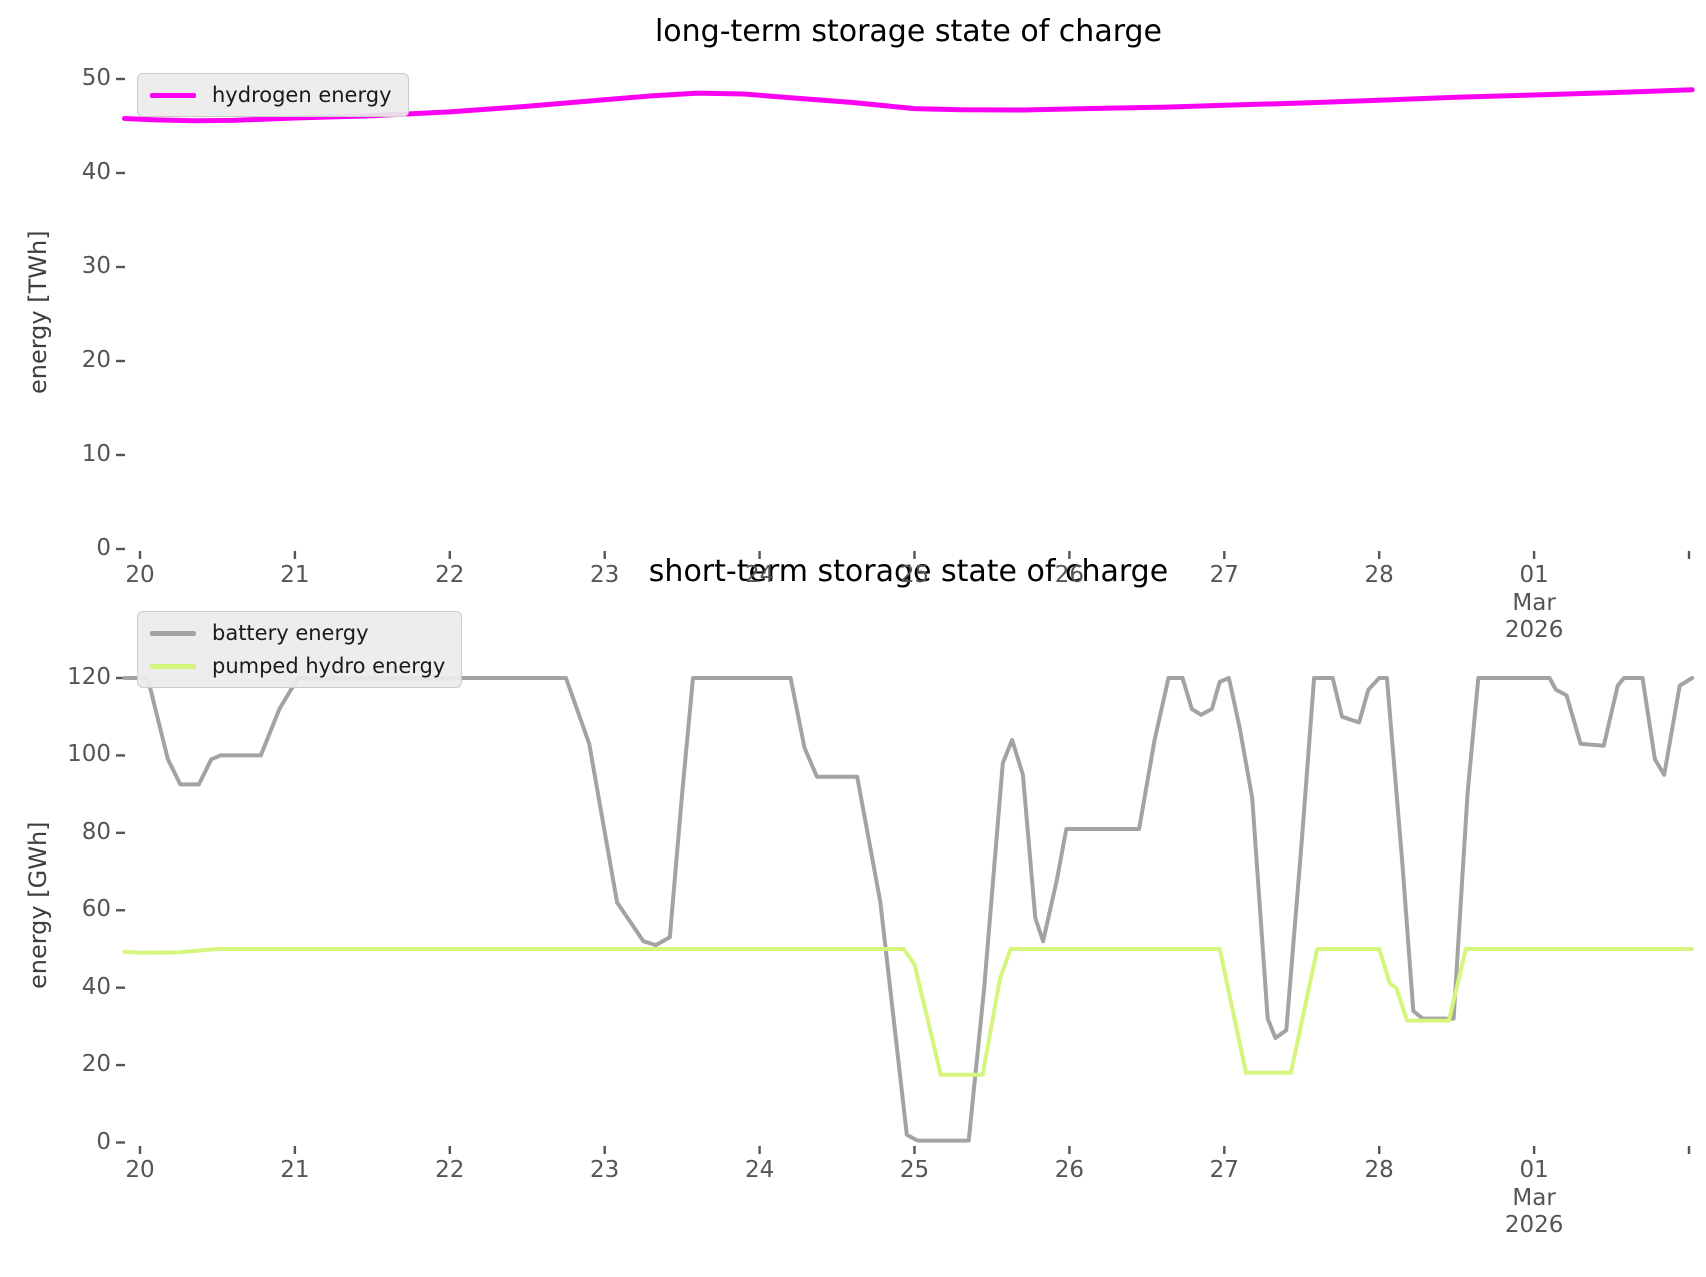  Describe the element at coordinates (89, 754) in the screenshot. I see `y-tick-label: 100` at that location.